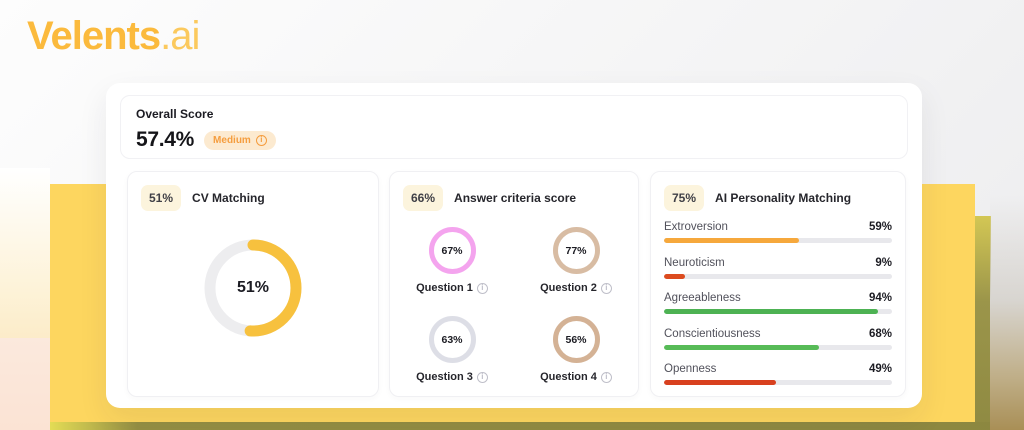 The width and height of the screenshot is (1024, 430). I want to click on question-4-ring: 56%, so click(576, 339).